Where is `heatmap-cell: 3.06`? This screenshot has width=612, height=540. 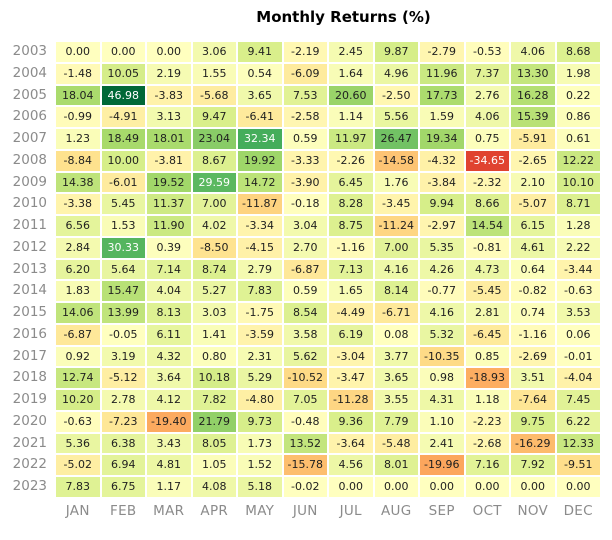
heatmap-cell: 3.06 is located at coordinates (214, 52).